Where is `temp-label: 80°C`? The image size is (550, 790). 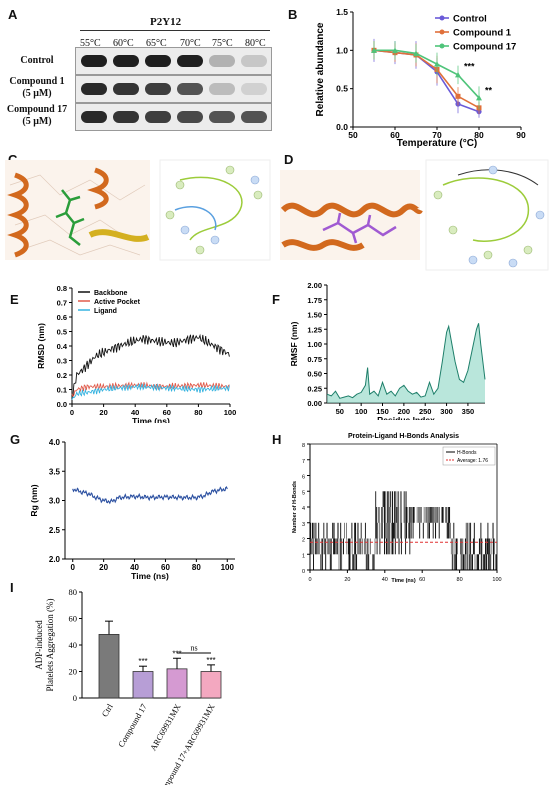
temp-label: 80°C is located at coordinates (255, 43).